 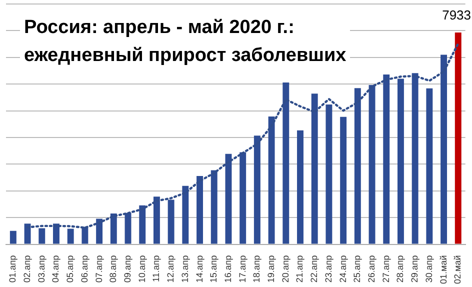 I want to click on x-tick-label: 30.апр, so click(x=429, y=269).